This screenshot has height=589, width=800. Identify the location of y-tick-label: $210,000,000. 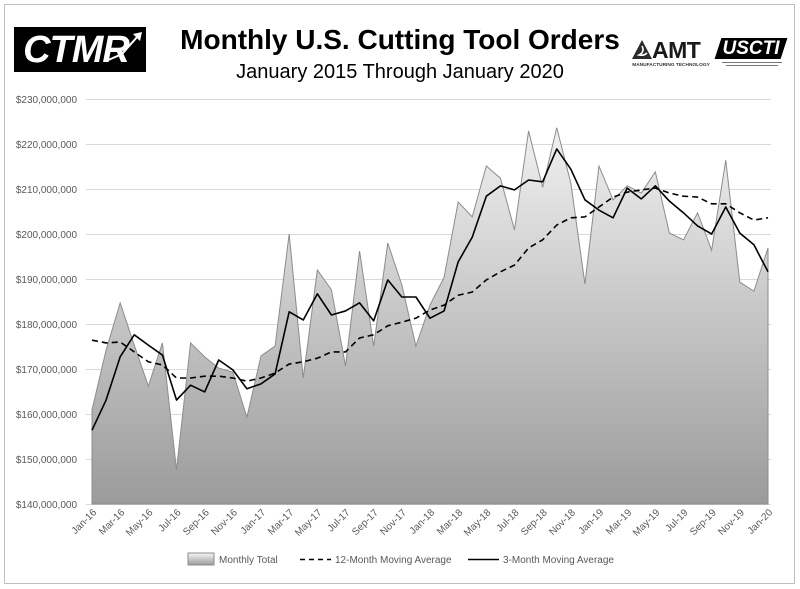
(47, 190).